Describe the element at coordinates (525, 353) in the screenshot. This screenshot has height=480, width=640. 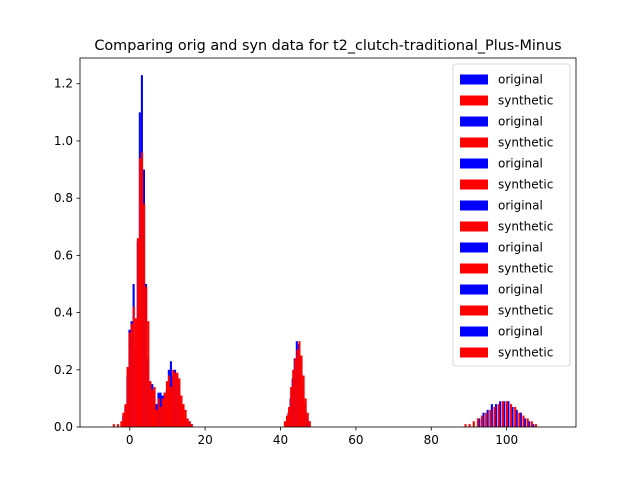
I see `legend-label-13: synthetic` at that location.